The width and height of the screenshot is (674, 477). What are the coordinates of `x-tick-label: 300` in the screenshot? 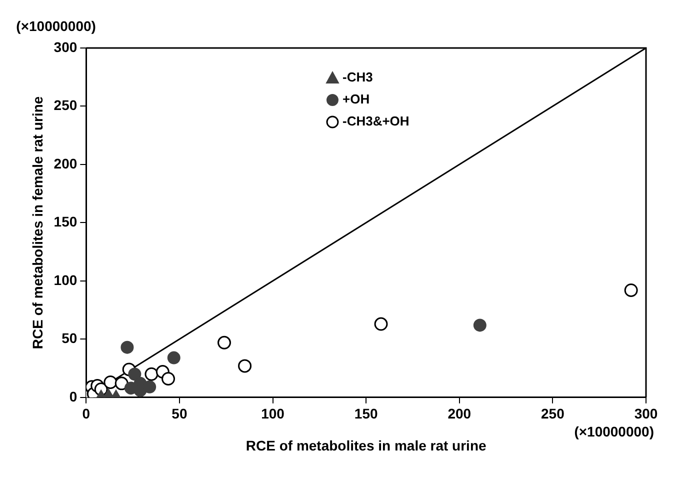 It's located at (646, 414).